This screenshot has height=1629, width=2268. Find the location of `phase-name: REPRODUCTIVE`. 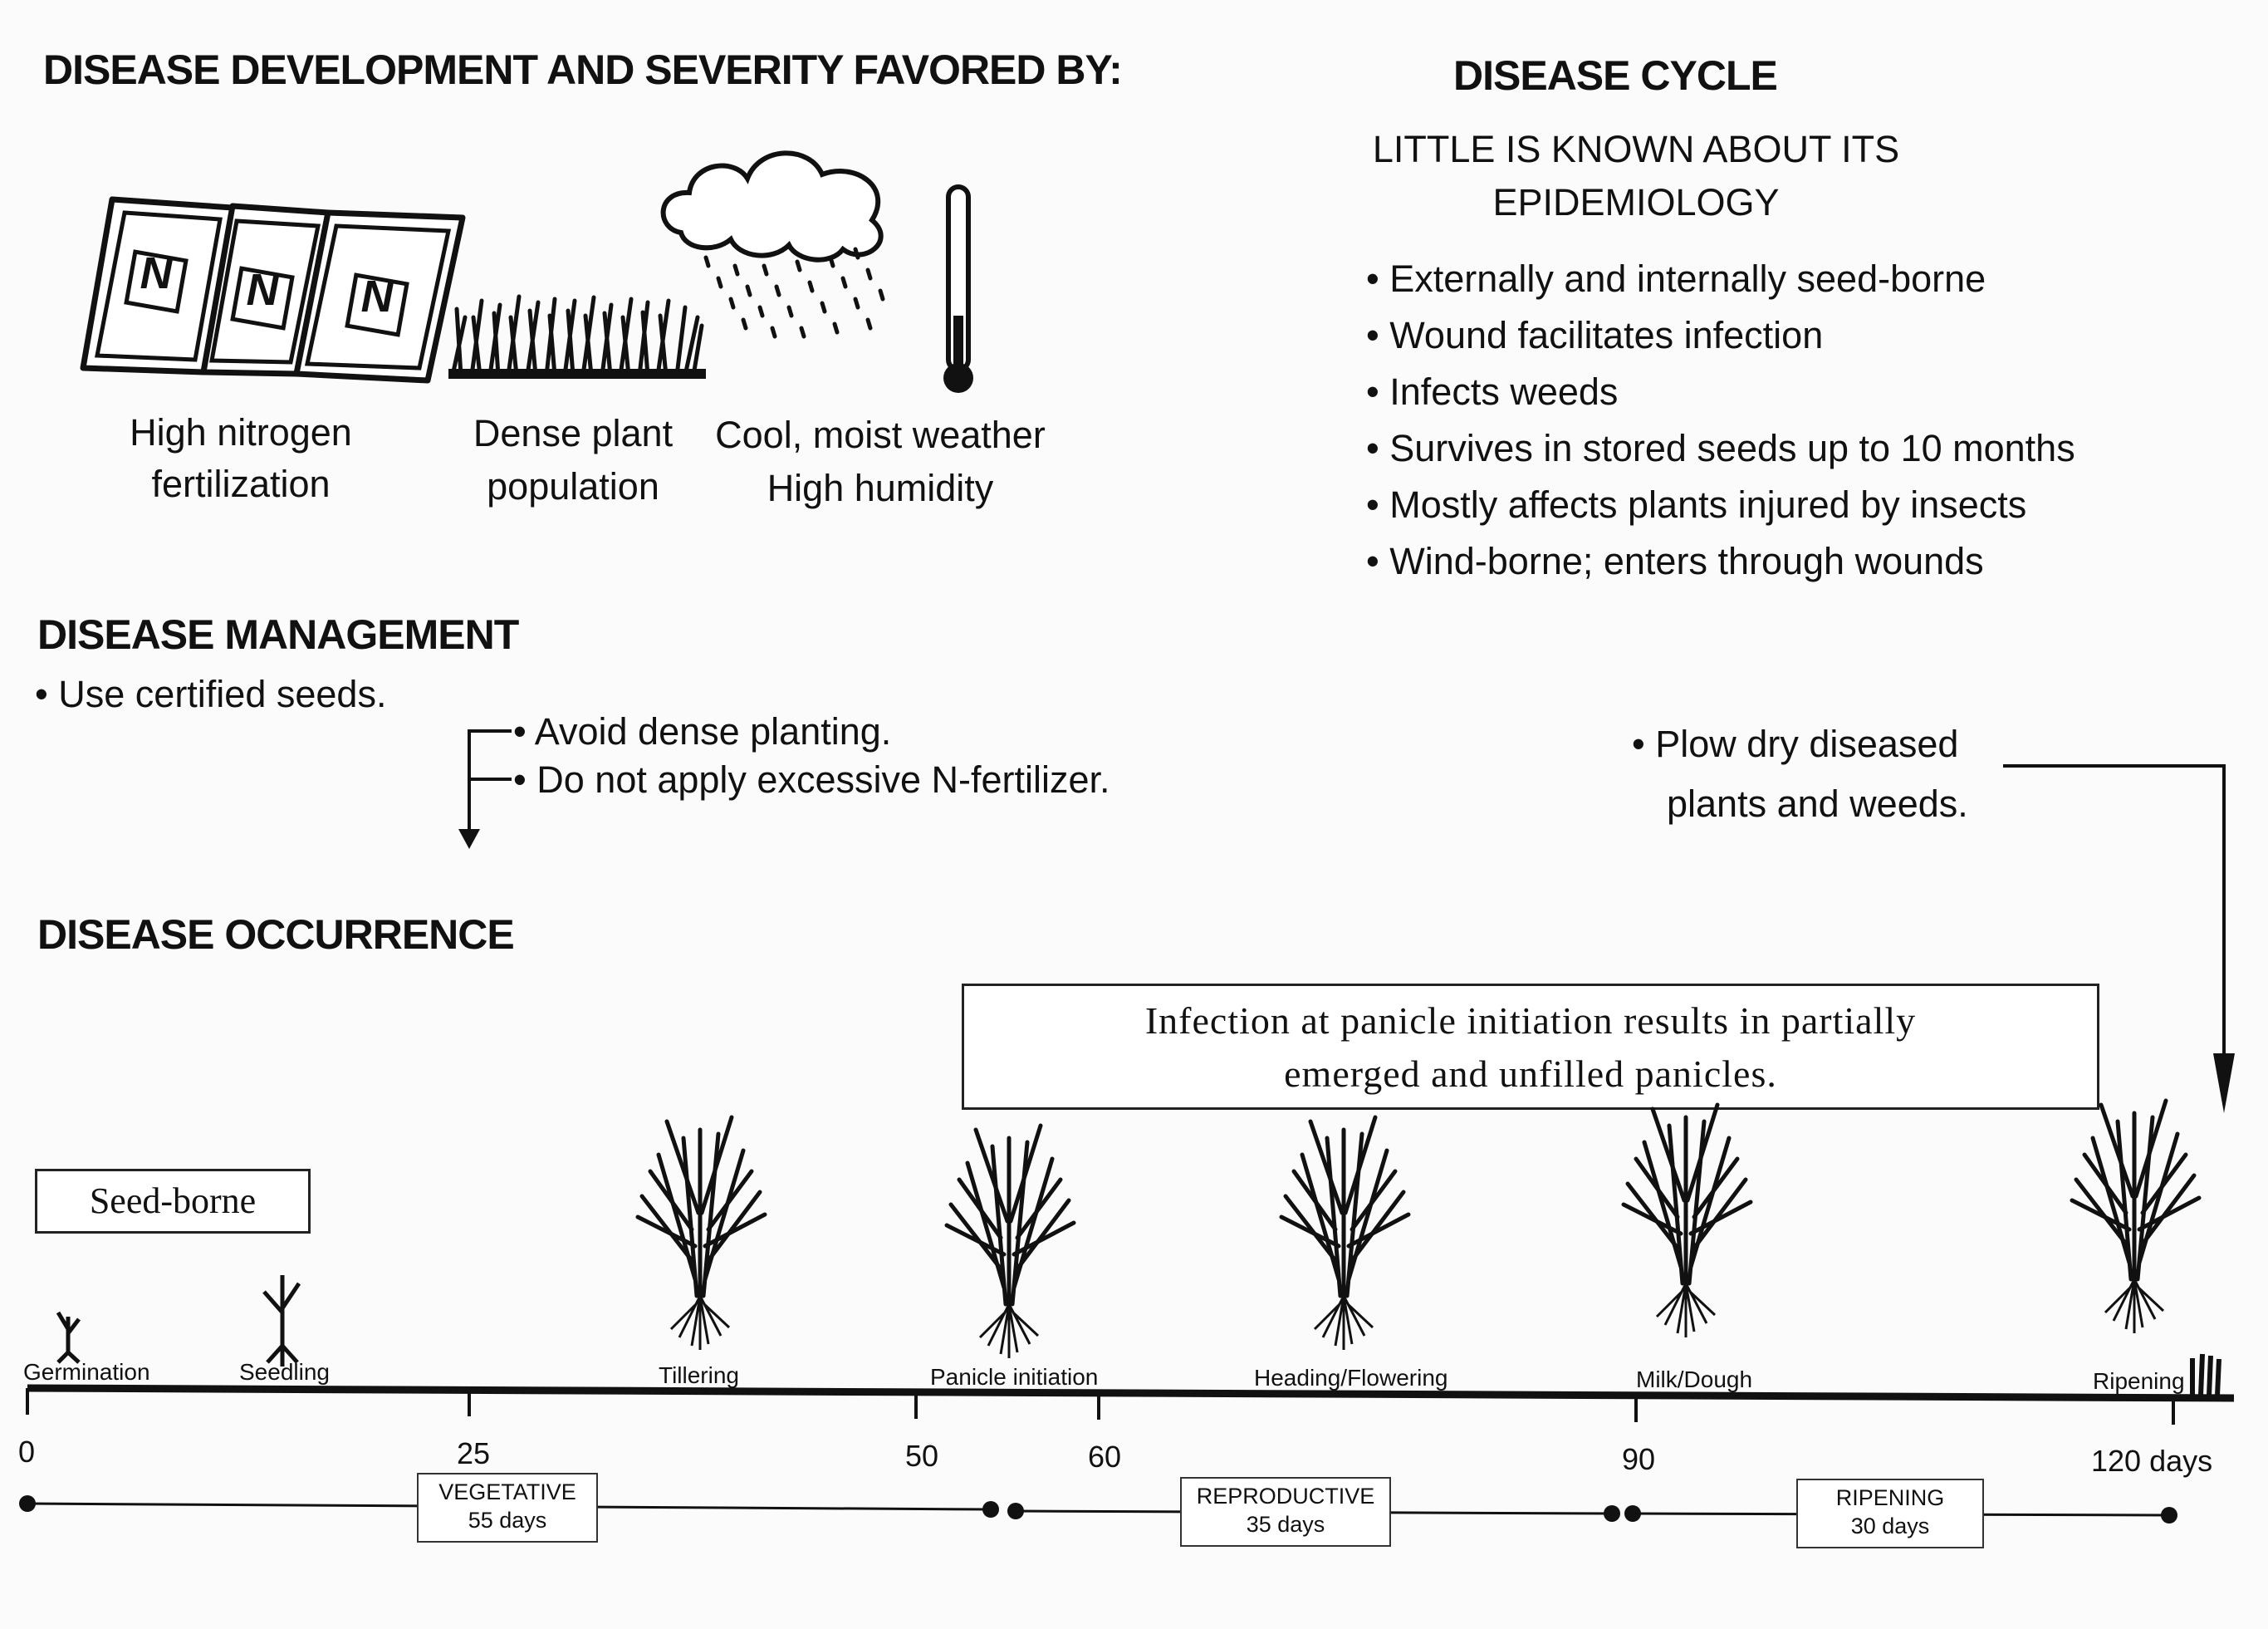

phase-name: REPRODUCTIVE is located at coordinates (1285, 1496).